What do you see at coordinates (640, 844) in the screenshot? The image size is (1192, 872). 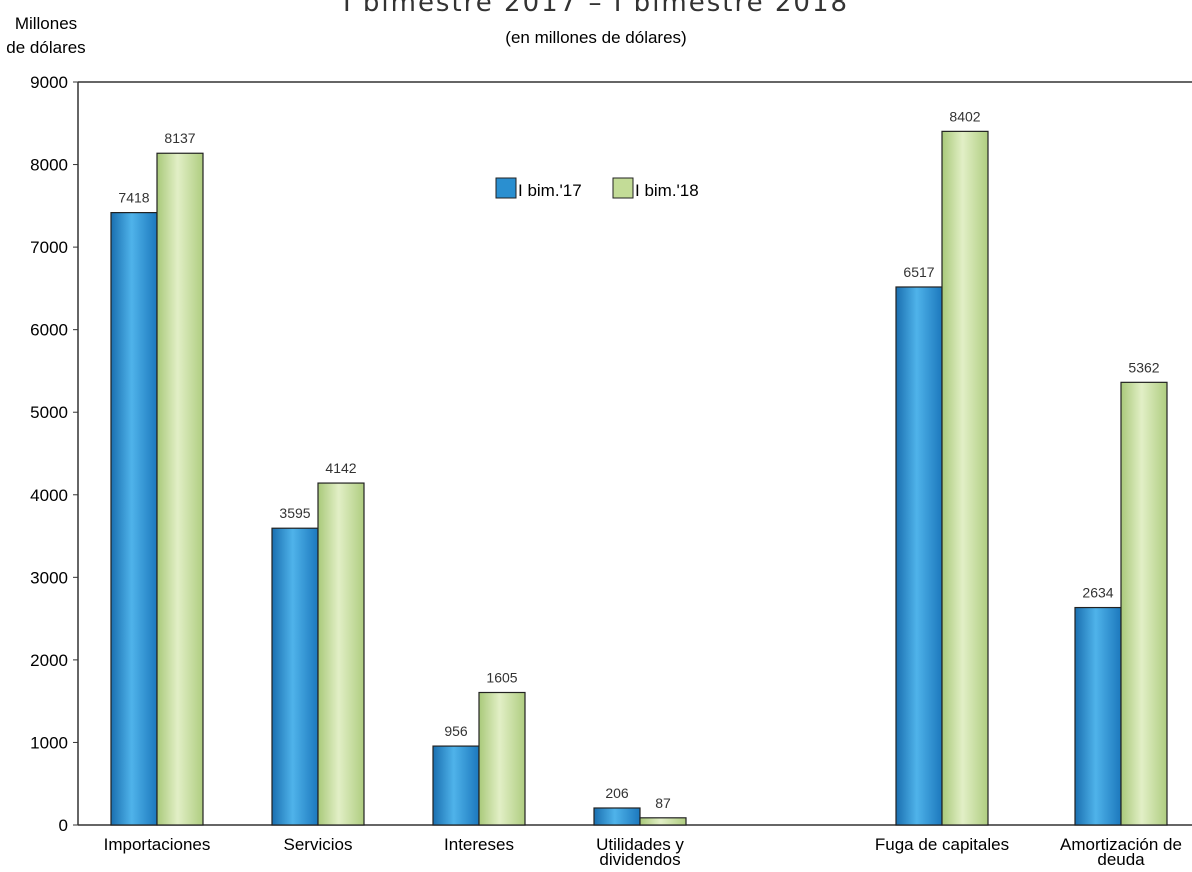 I see `x-tick-label: Utilidades y` at bounding box center [640, 844].